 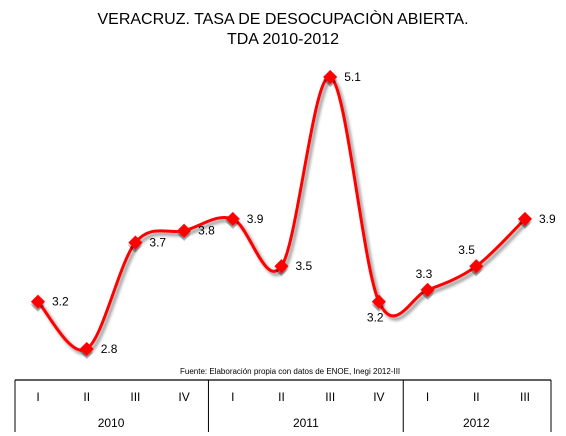 What do you see at coordinates (206, 231) in the screenshot?
I see `data-label: 3.8` at bounding box center [206, 231].